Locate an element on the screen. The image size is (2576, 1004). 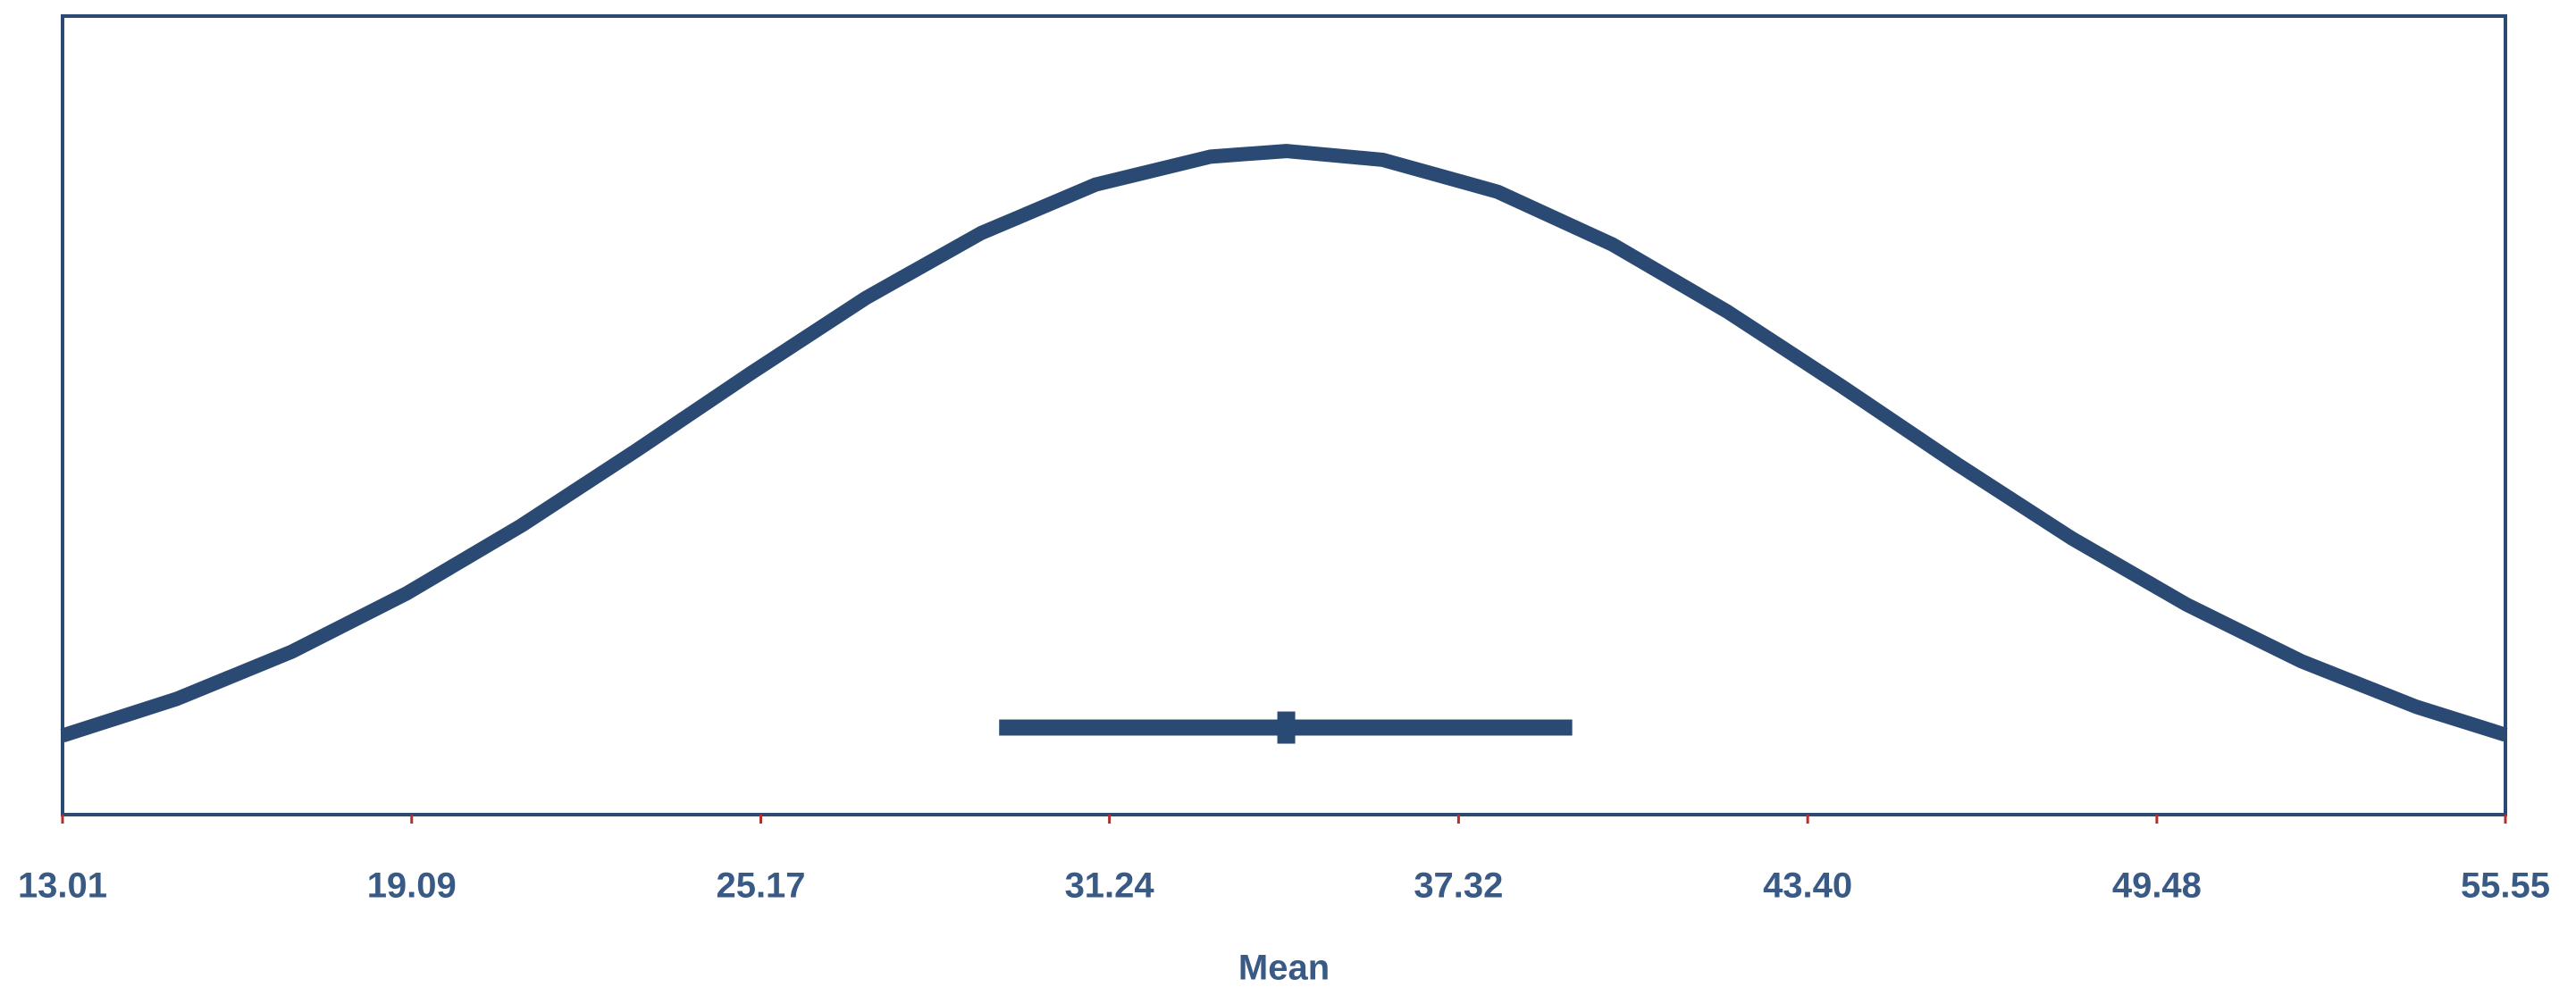
x-axis-label: Mean is located at coordinates (1284, 968).